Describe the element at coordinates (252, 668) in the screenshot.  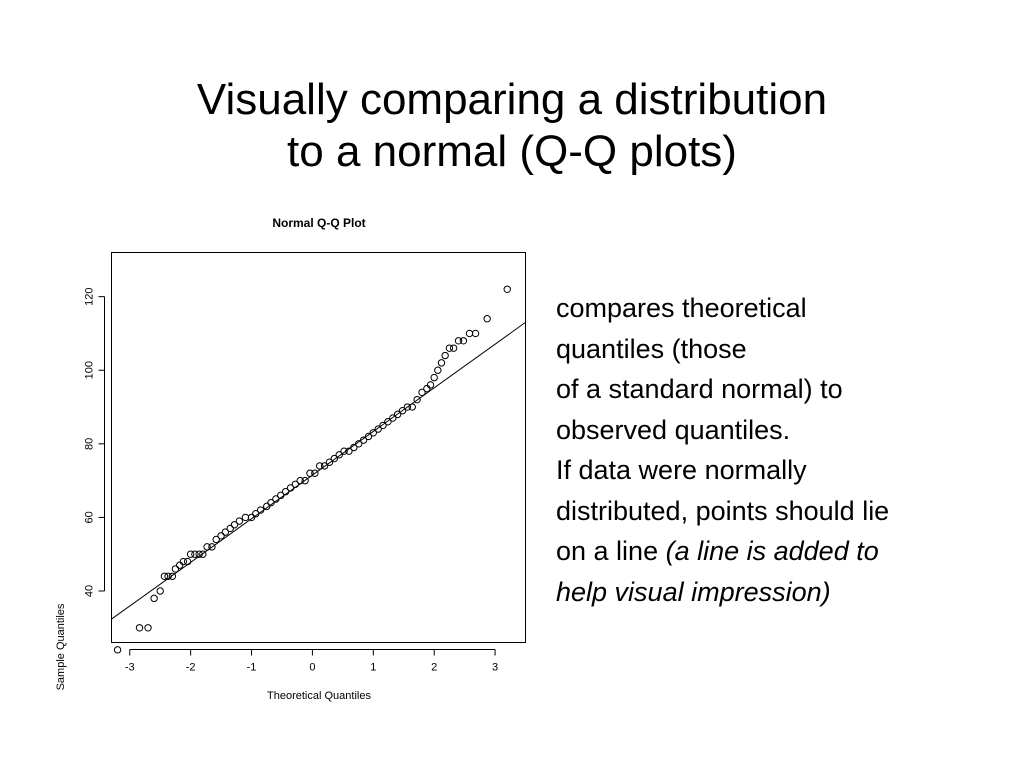
I see `x-tick-label: -1` at that location.